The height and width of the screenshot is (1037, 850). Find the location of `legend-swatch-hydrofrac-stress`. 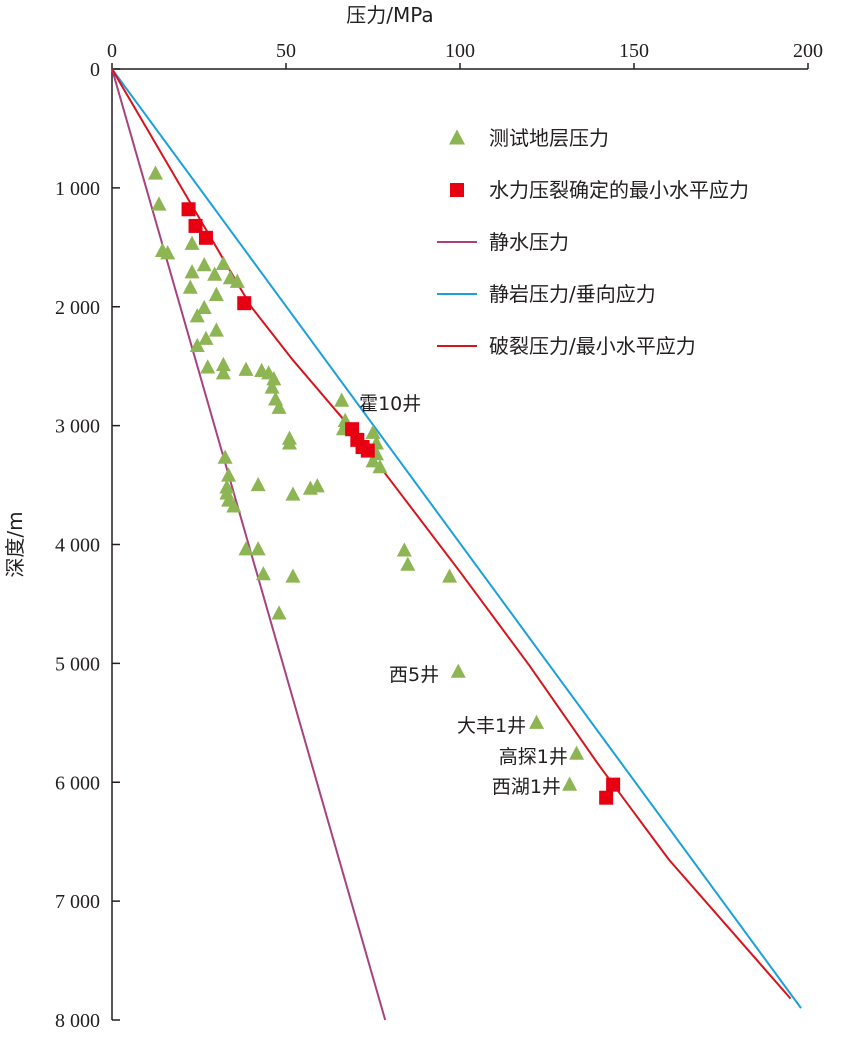

legend-swatch-hydrofrac-stress is located at coordinates (457, 190).